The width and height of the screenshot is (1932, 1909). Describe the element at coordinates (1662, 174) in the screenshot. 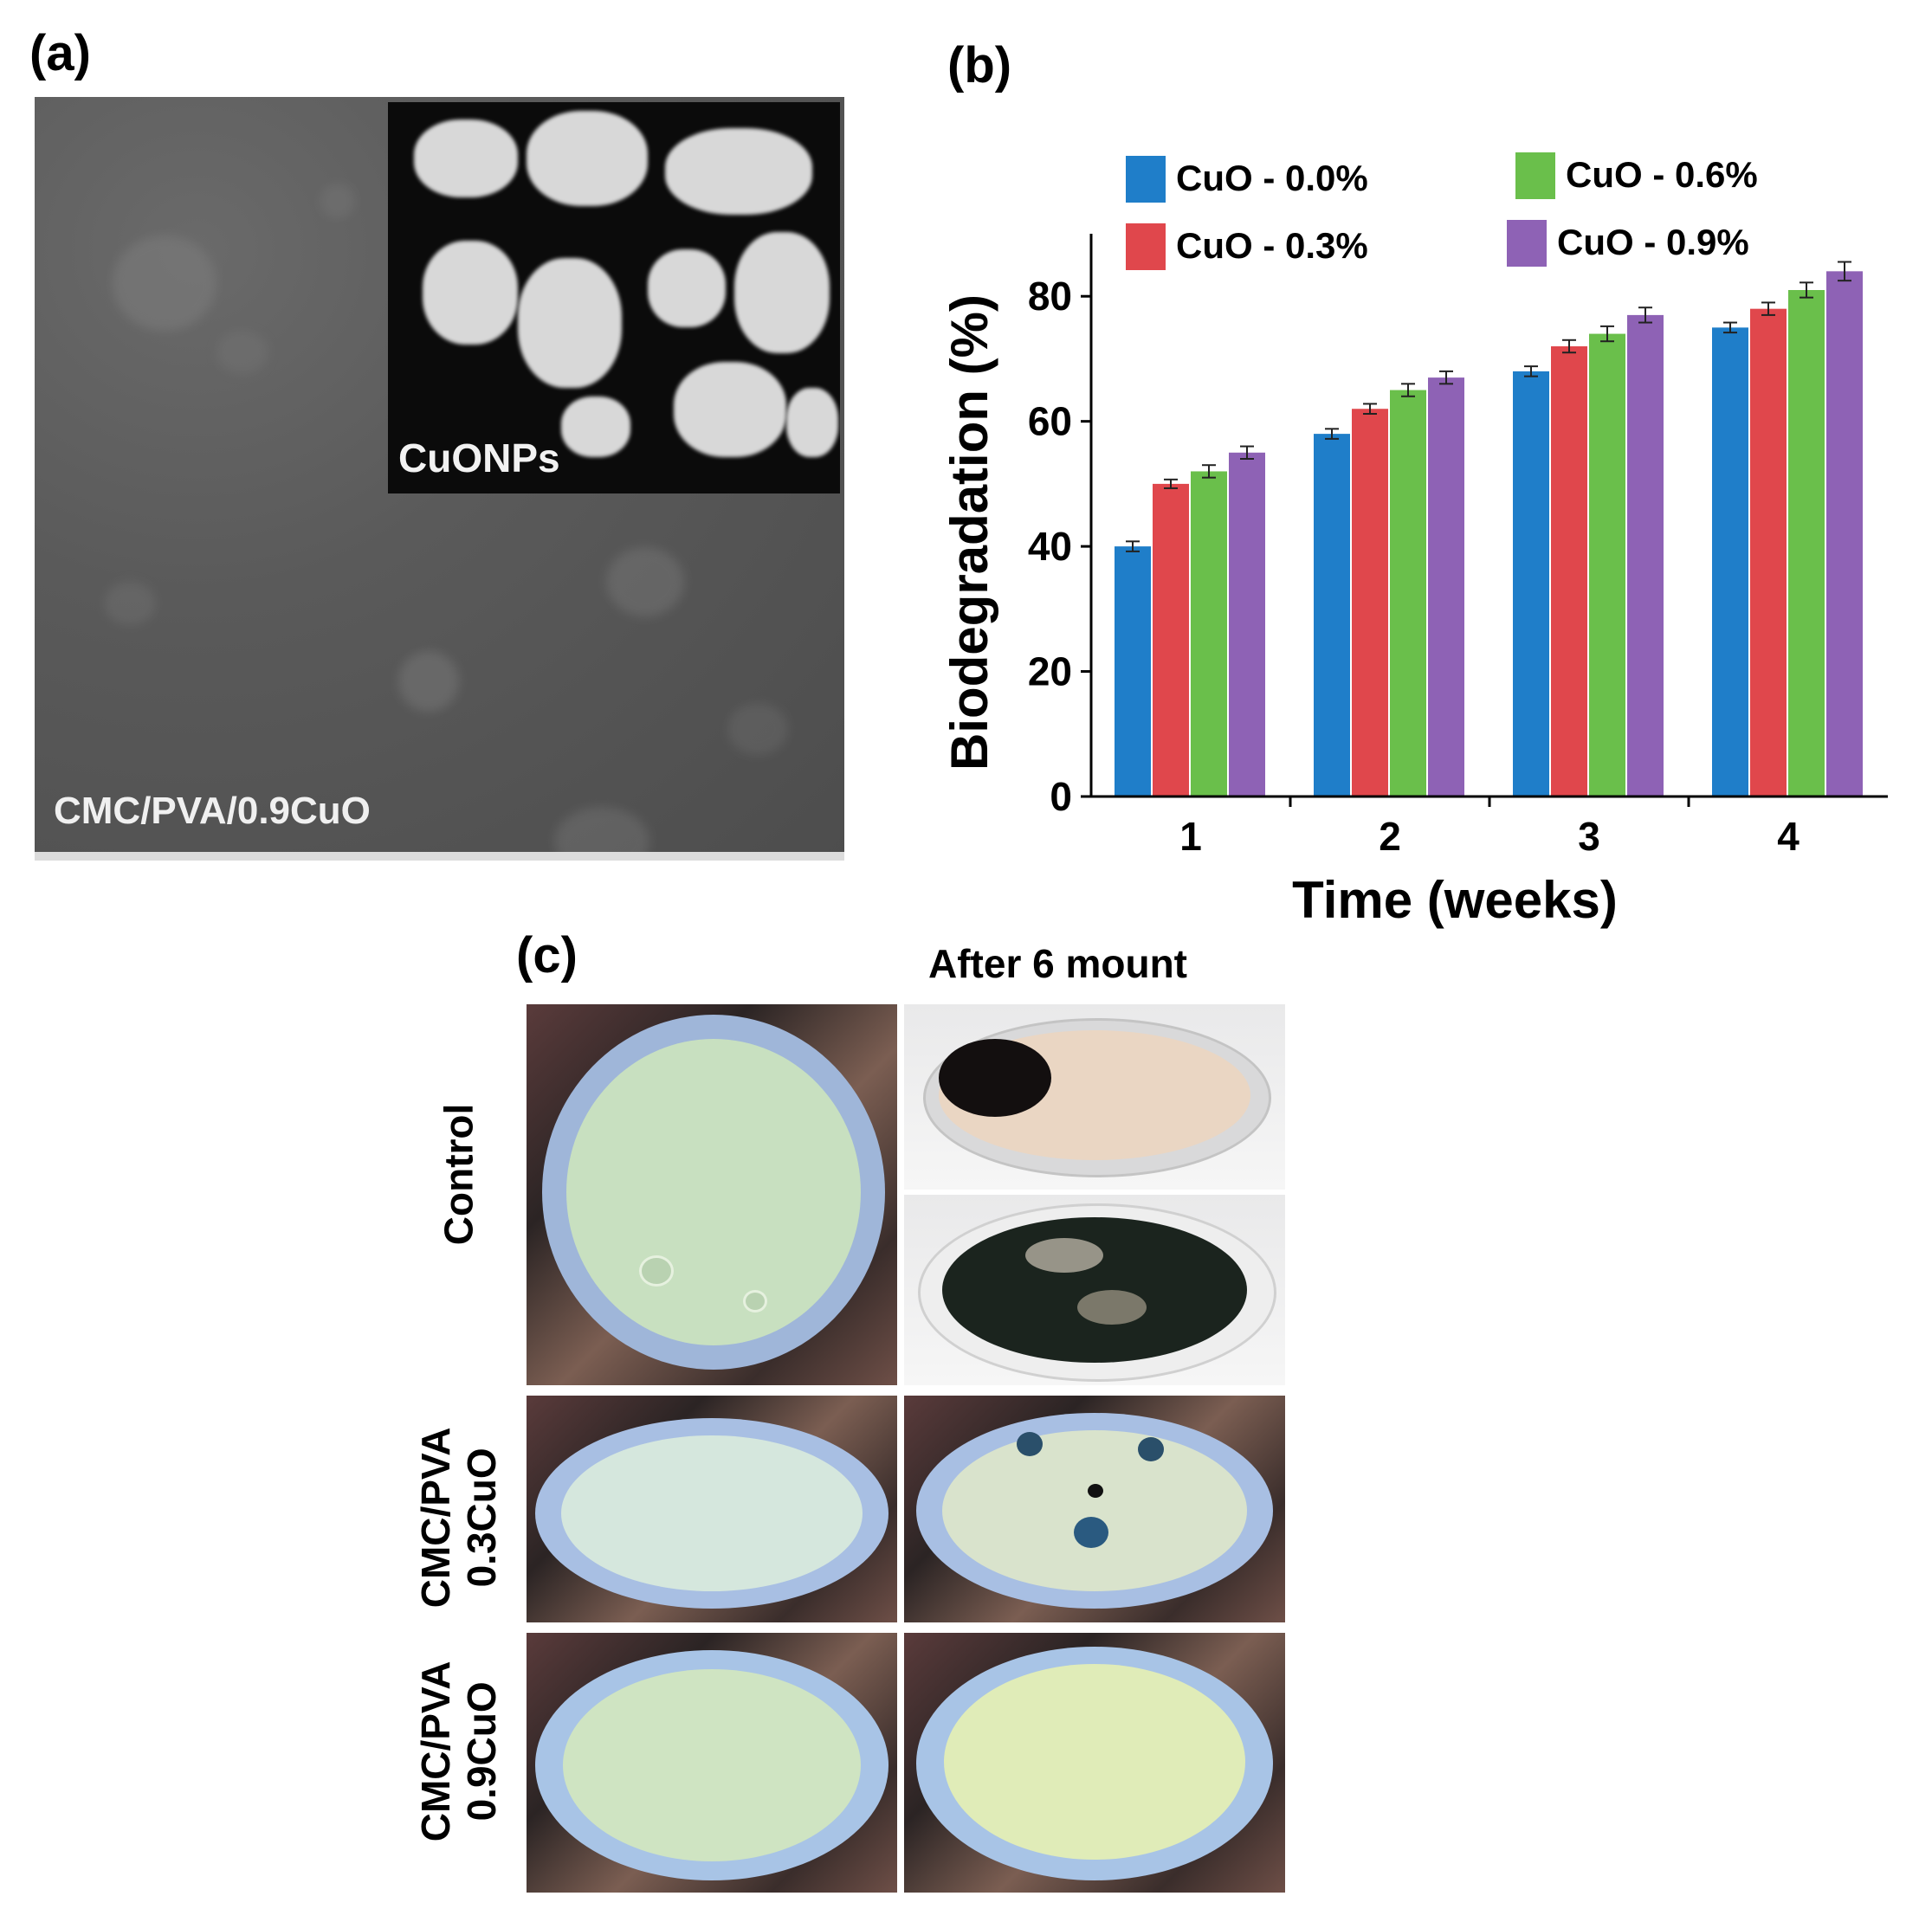

I see `legend-label: CuO - 0.6%` at that location.